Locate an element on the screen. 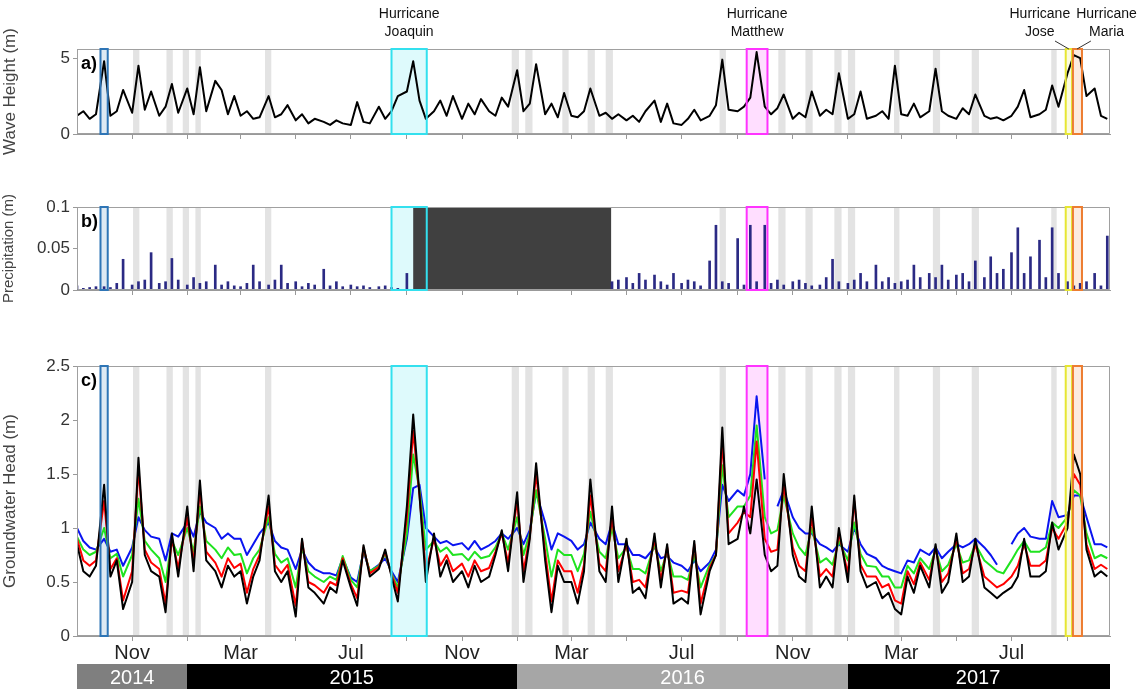 The height and width of the screenshot is (689, 1146). chart-title: a) is located at coordinates (89, 62).